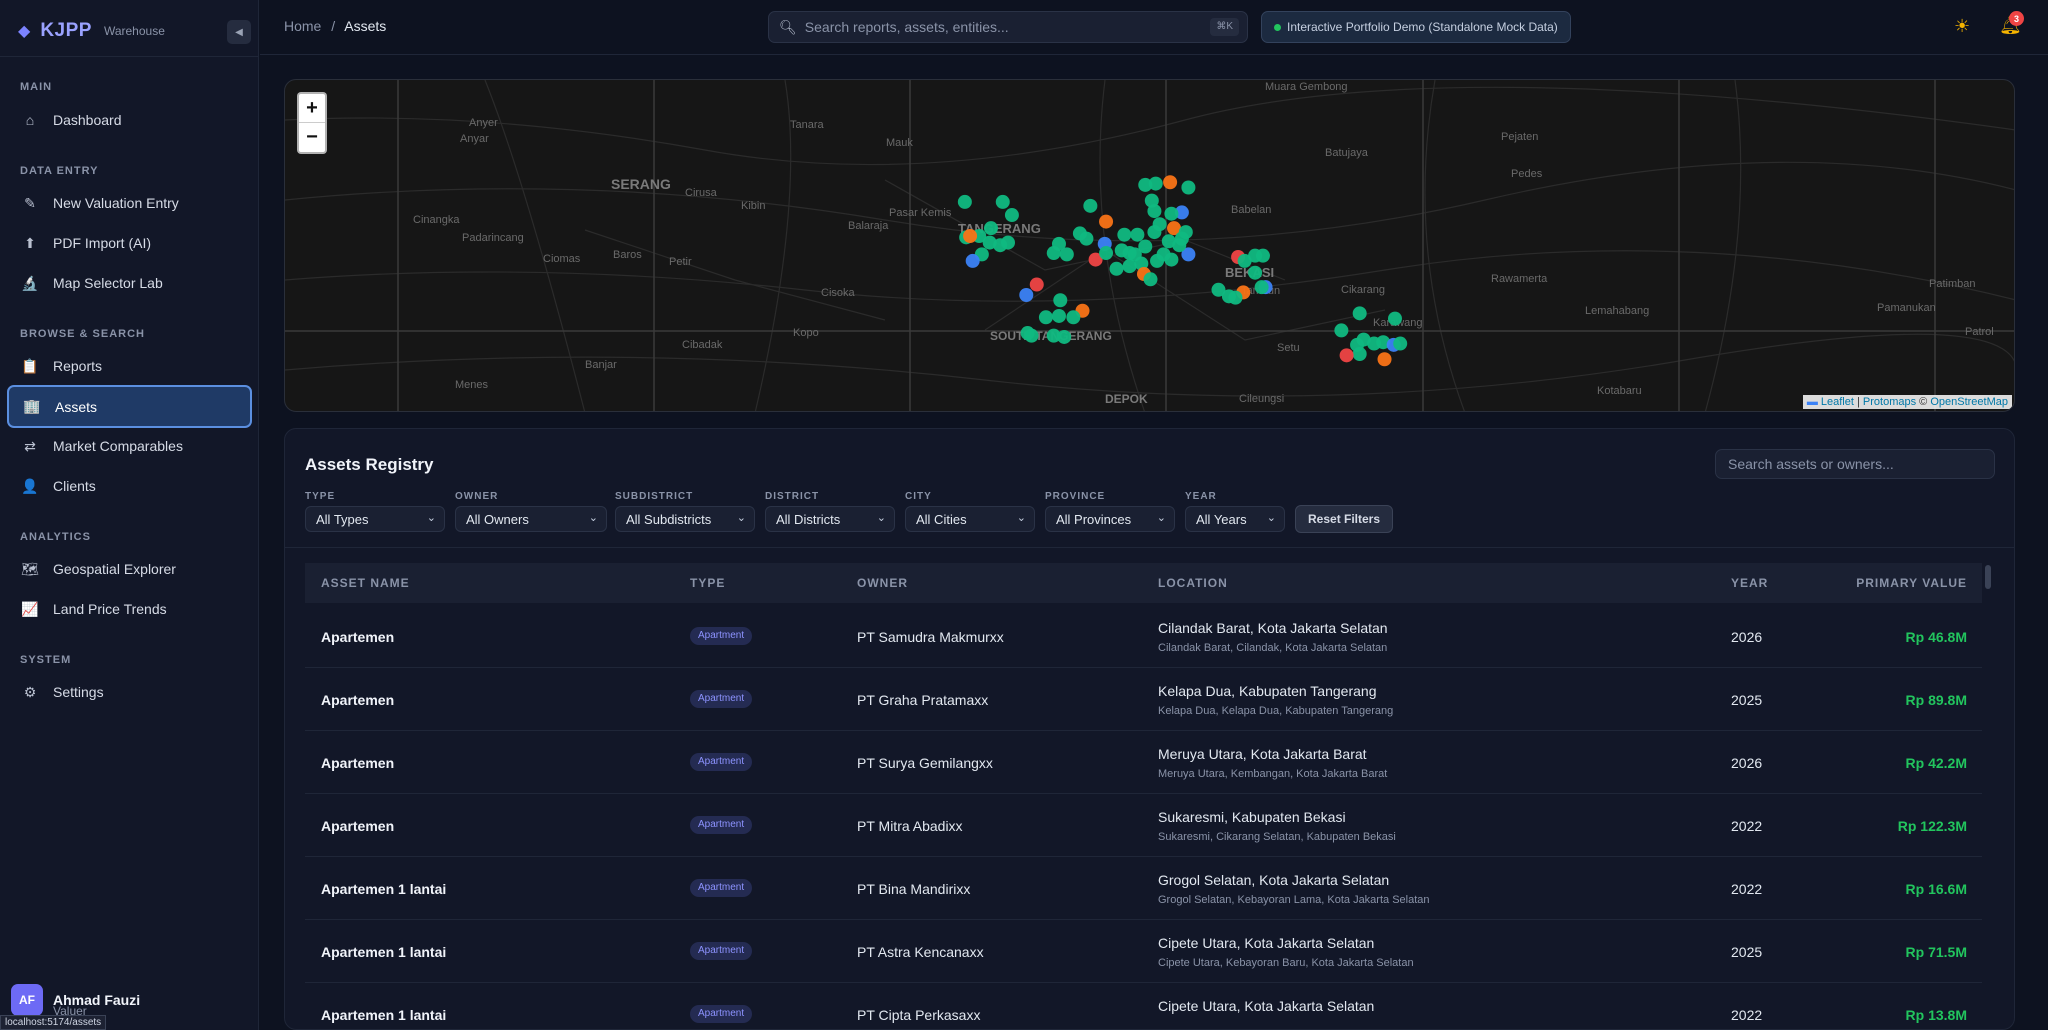 Image resolution: width=2048 pixels, height=1030 pixels. What do you see at coordinates (129, 120) in the screenshot?
I see `sidebar-item-dashboard: ⌂ Dashboard` at bounding box center [129, 120].